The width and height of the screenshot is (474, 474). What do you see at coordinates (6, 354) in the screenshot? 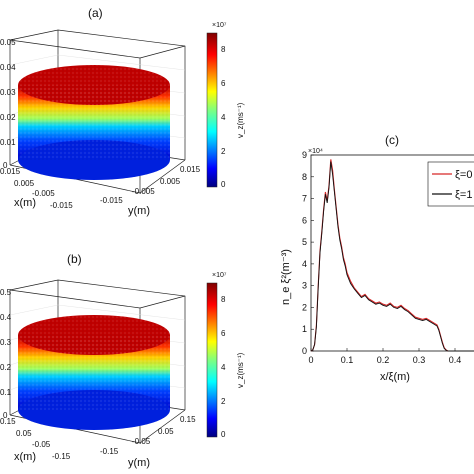
I see `panel-b-z-ticks: 0.5 0.4 0.3 0.2 0.1 0` at bounding box center [6, 354].